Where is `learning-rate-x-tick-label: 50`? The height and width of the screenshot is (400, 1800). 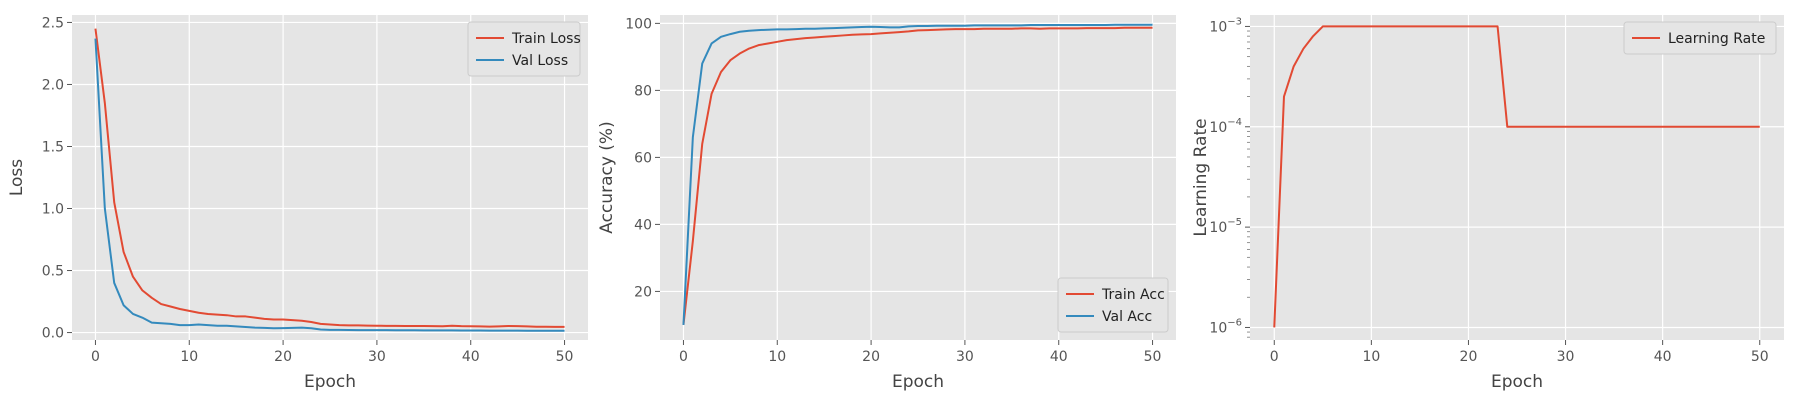
learning-rate-x-tick-label: 50 is located at coordinates (1760, 357).